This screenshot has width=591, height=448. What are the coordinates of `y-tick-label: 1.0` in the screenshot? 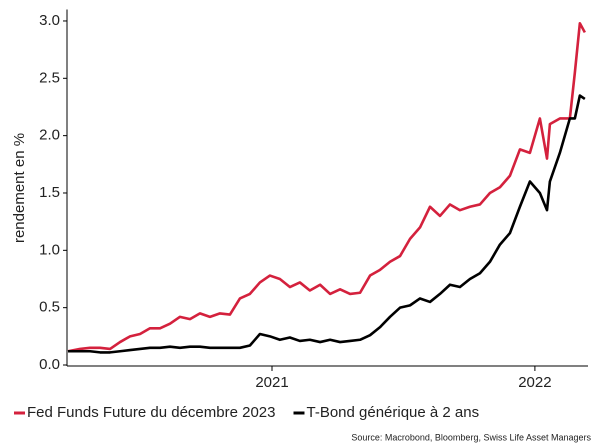 It's located at (49, 249).